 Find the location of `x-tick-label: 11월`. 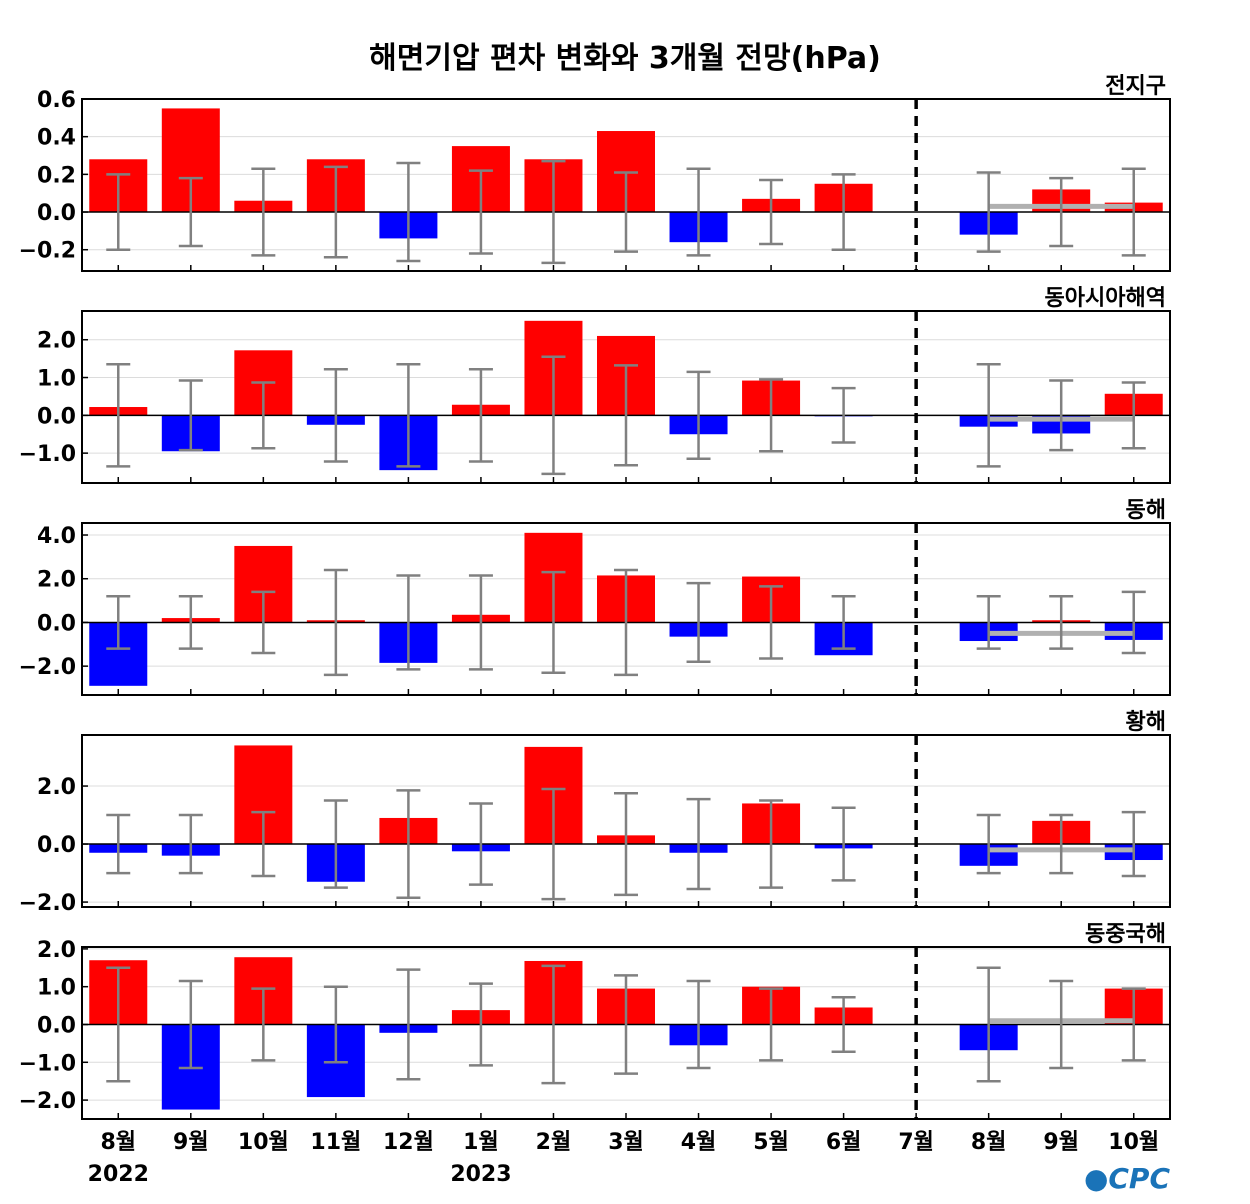

x-tick-label: 11월 is located at coordinates (335, 1142).